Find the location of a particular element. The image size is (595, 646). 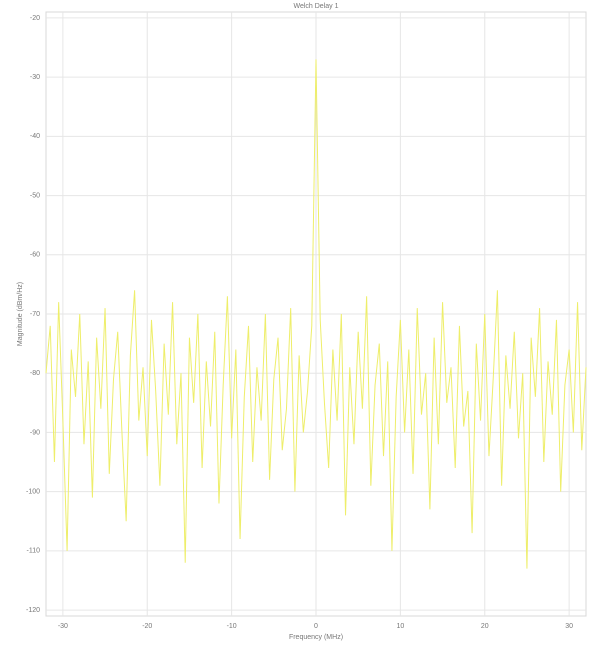

y-tick-label: -30 is located at coordinates (35, 77).